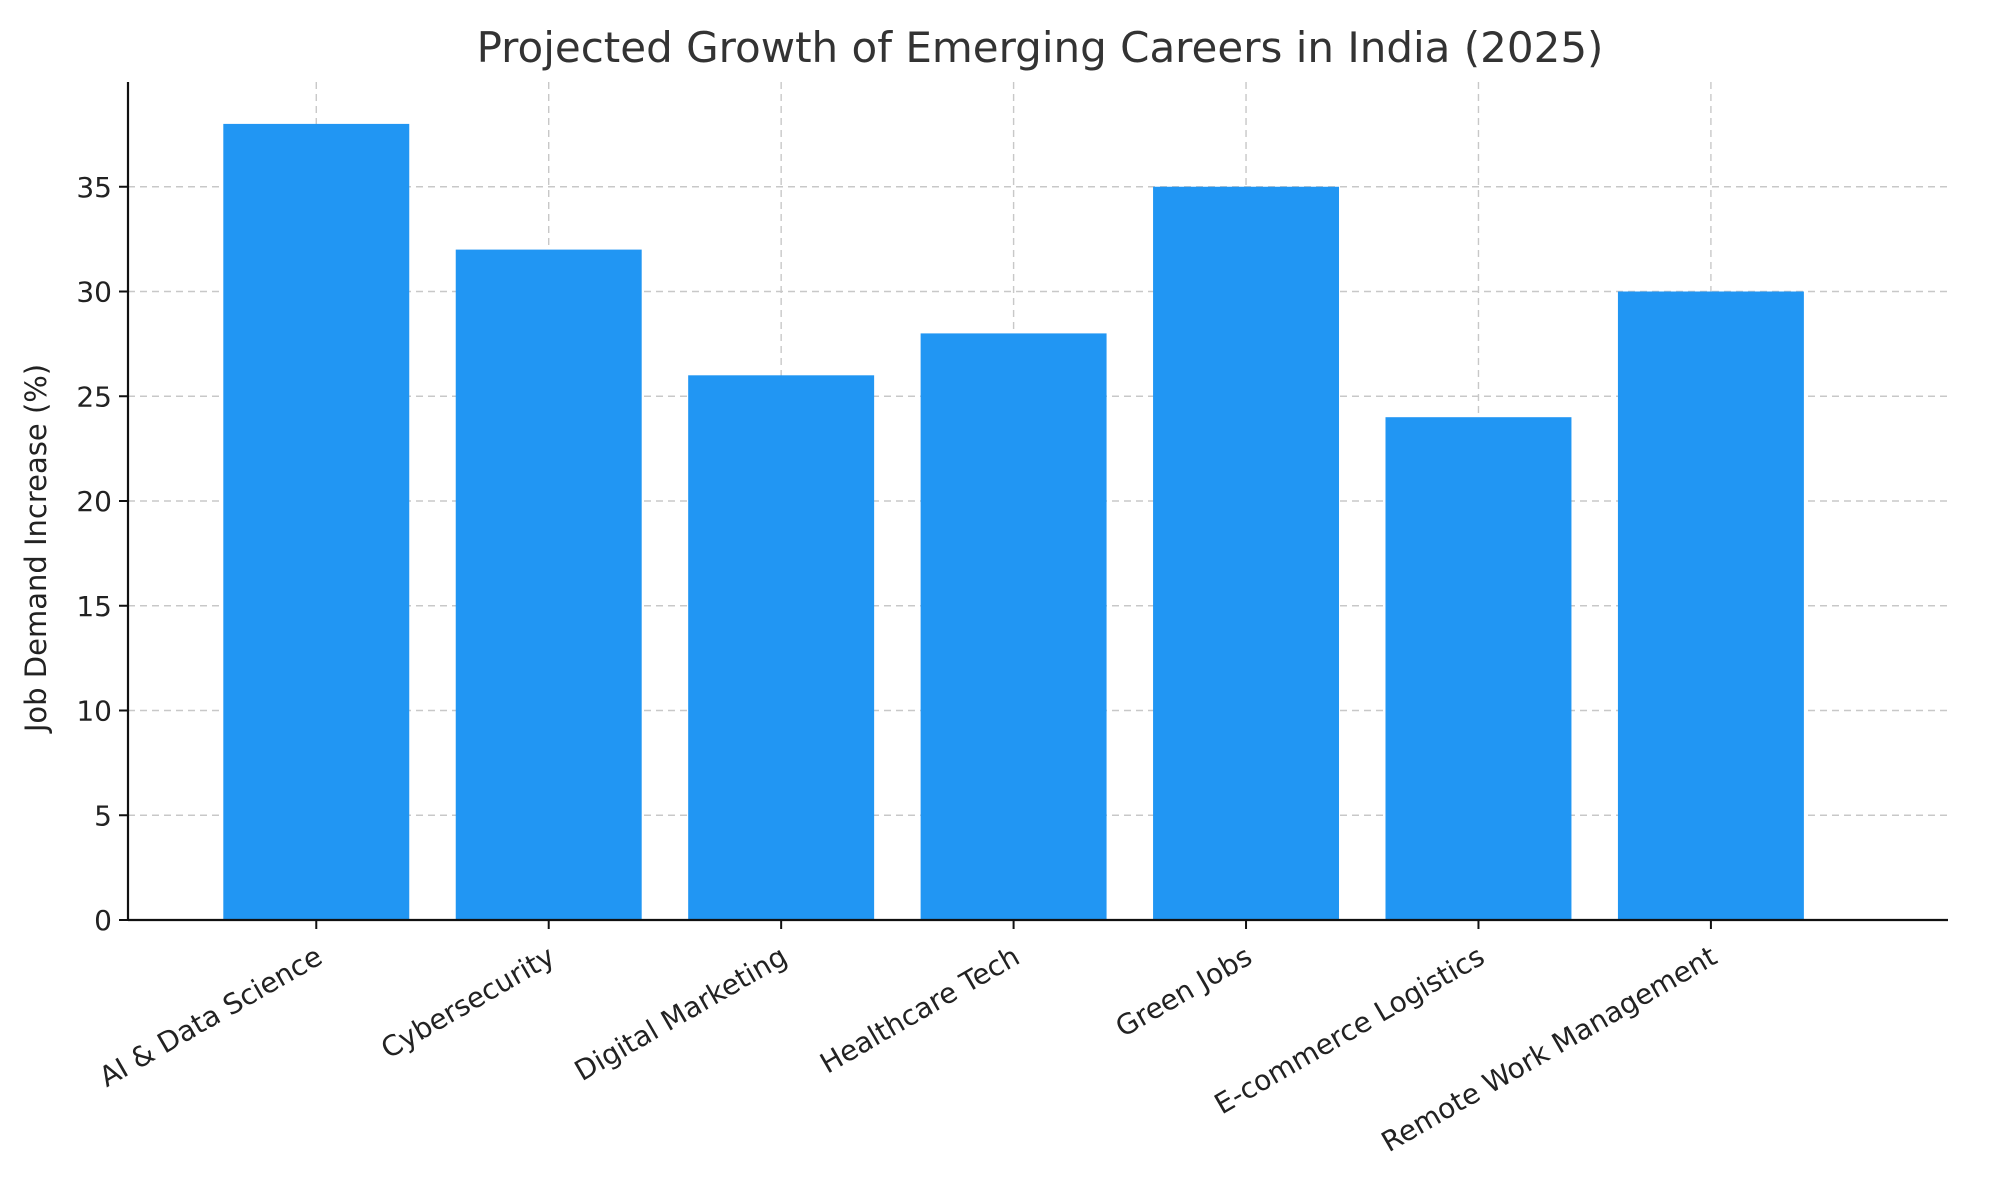 The image size is (2000, 1200). I want to click on y-tick-label: 15, so click(94, 606).